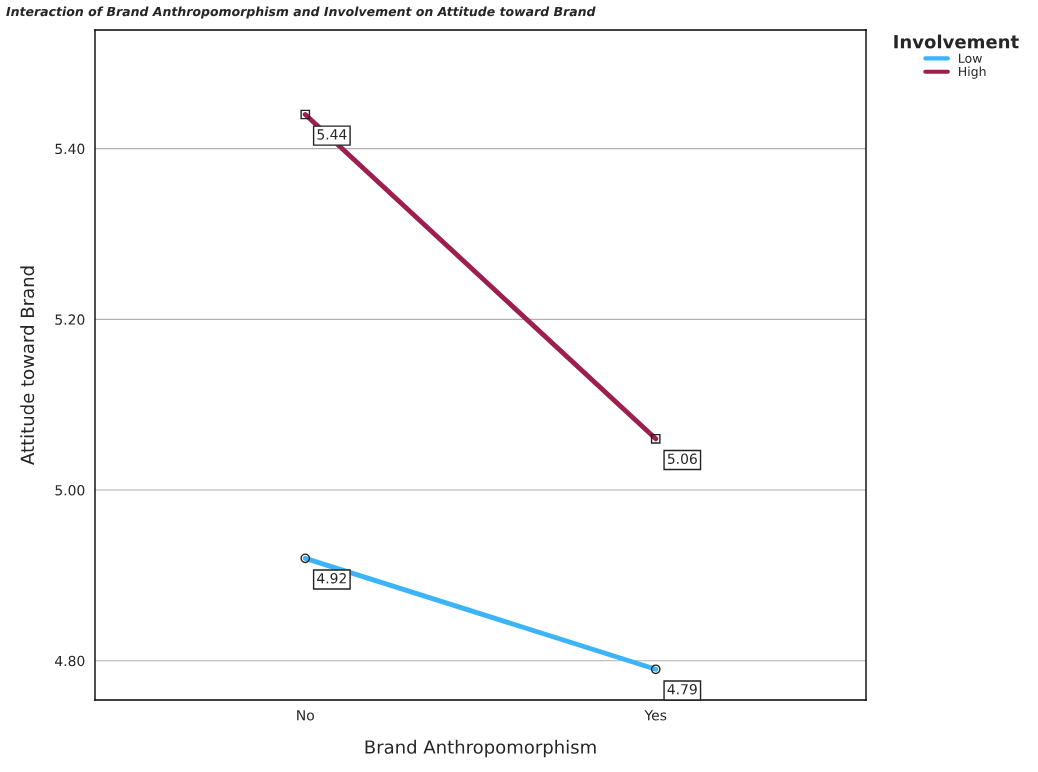  What do you see at coordinates (27, 365) in the screenshot?
I see `y-axis-title: Attitude toward Brand` at bounding box center [27, 365].